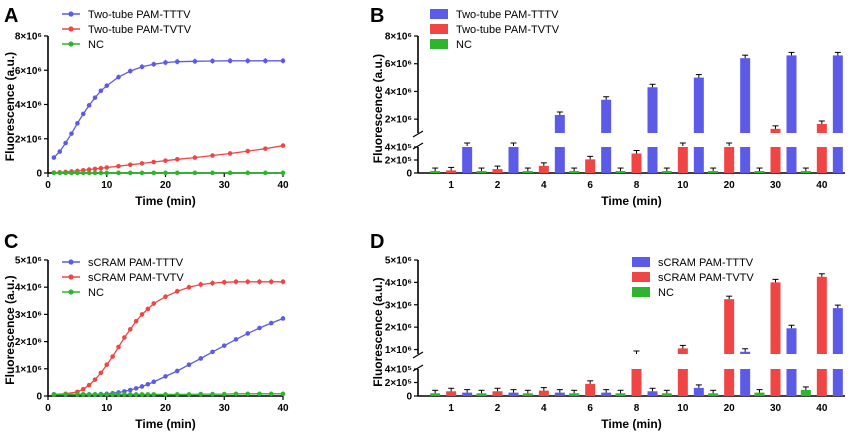  I want to click on y-tick-label: 1×10⁶, so click(398, 350).